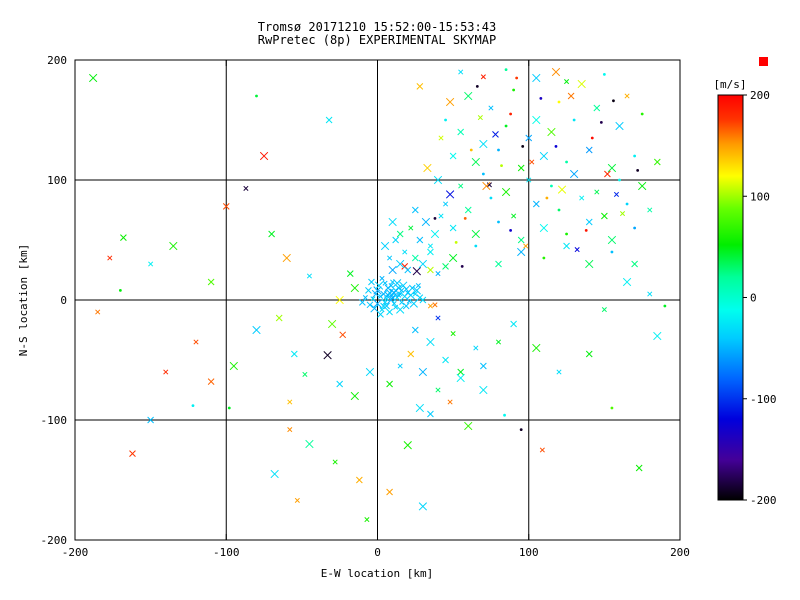  What do you see at coordinates (730, 297) in the screenshot?
I see `colorbar` at bounding box center [730, 297].